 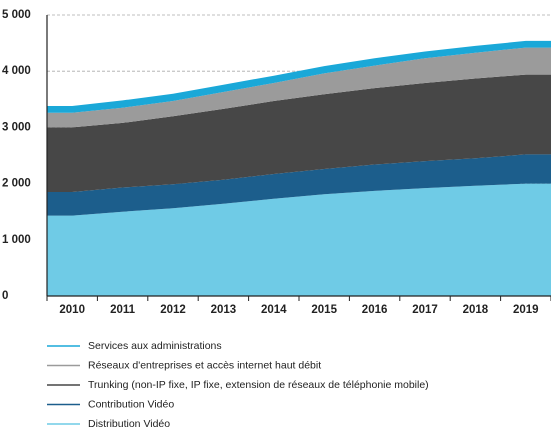 What do you see at coordinates (173, 310) in the screenshot?
I see `x-tick-label: 2012` at bounding box center [173, 310].